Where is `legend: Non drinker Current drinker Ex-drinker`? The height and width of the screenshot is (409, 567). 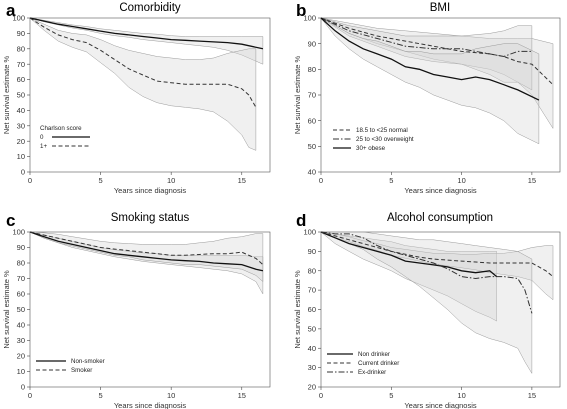 legend: Non drinker Current drinker Ex-drinker is located at coordinates (363, 363).